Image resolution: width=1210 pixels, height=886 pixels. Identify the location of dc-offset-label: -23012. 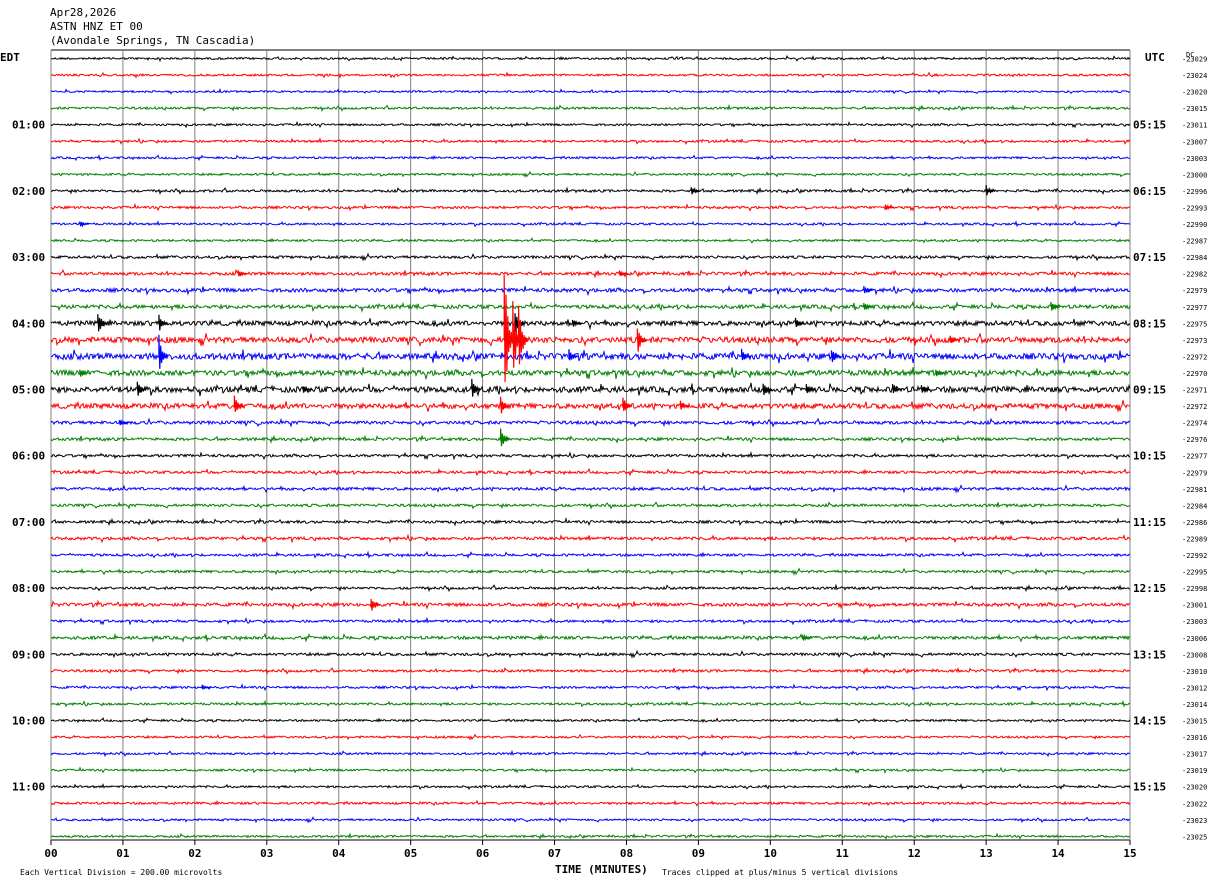
(1194, 688).